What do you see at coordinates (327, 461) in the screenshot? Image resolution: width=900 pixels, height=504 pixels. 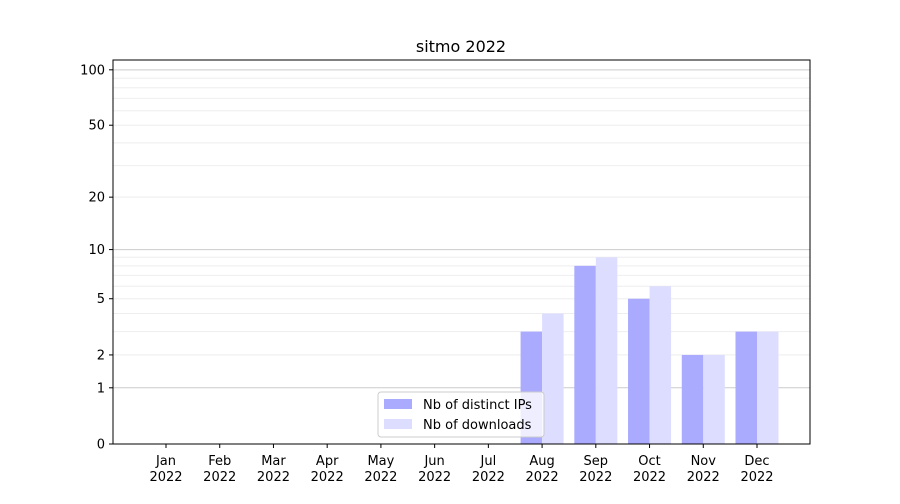 I see `x-tick-label-line: Apr` at bounding box center [327, 461].